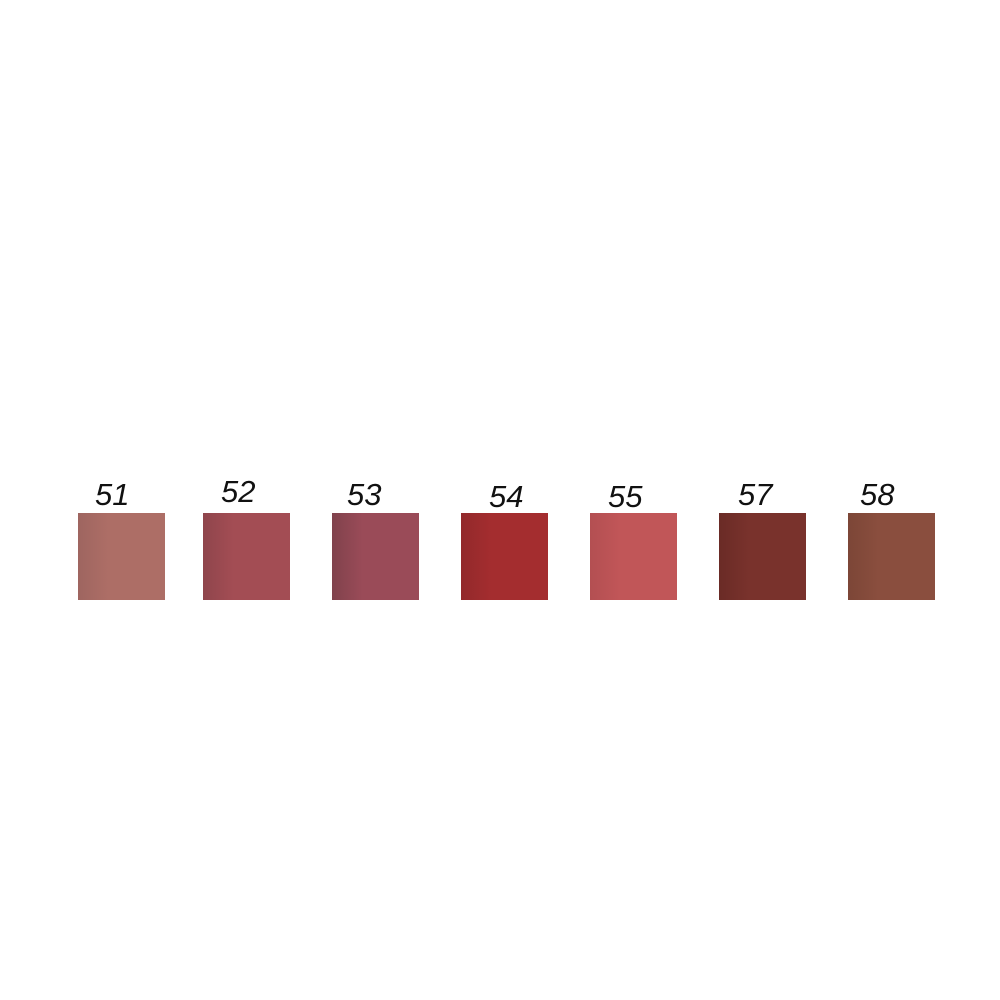 Image resolution: width=1000 pixels, height=1000 pixels. What do you see at coordinates (506, 496) in the screenshot?
I see `swatch-label: 54` at bounding box center [506, 496].